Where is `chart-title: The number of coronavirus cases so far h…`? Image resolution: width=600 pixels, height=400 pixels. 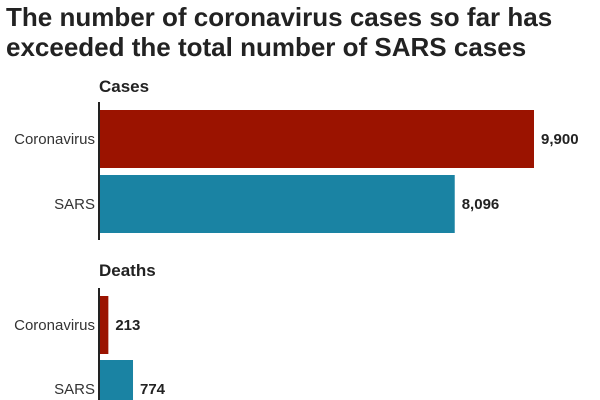
chart-title: The number of coronavirus cases so far h… is located at coordinates (301, 32).